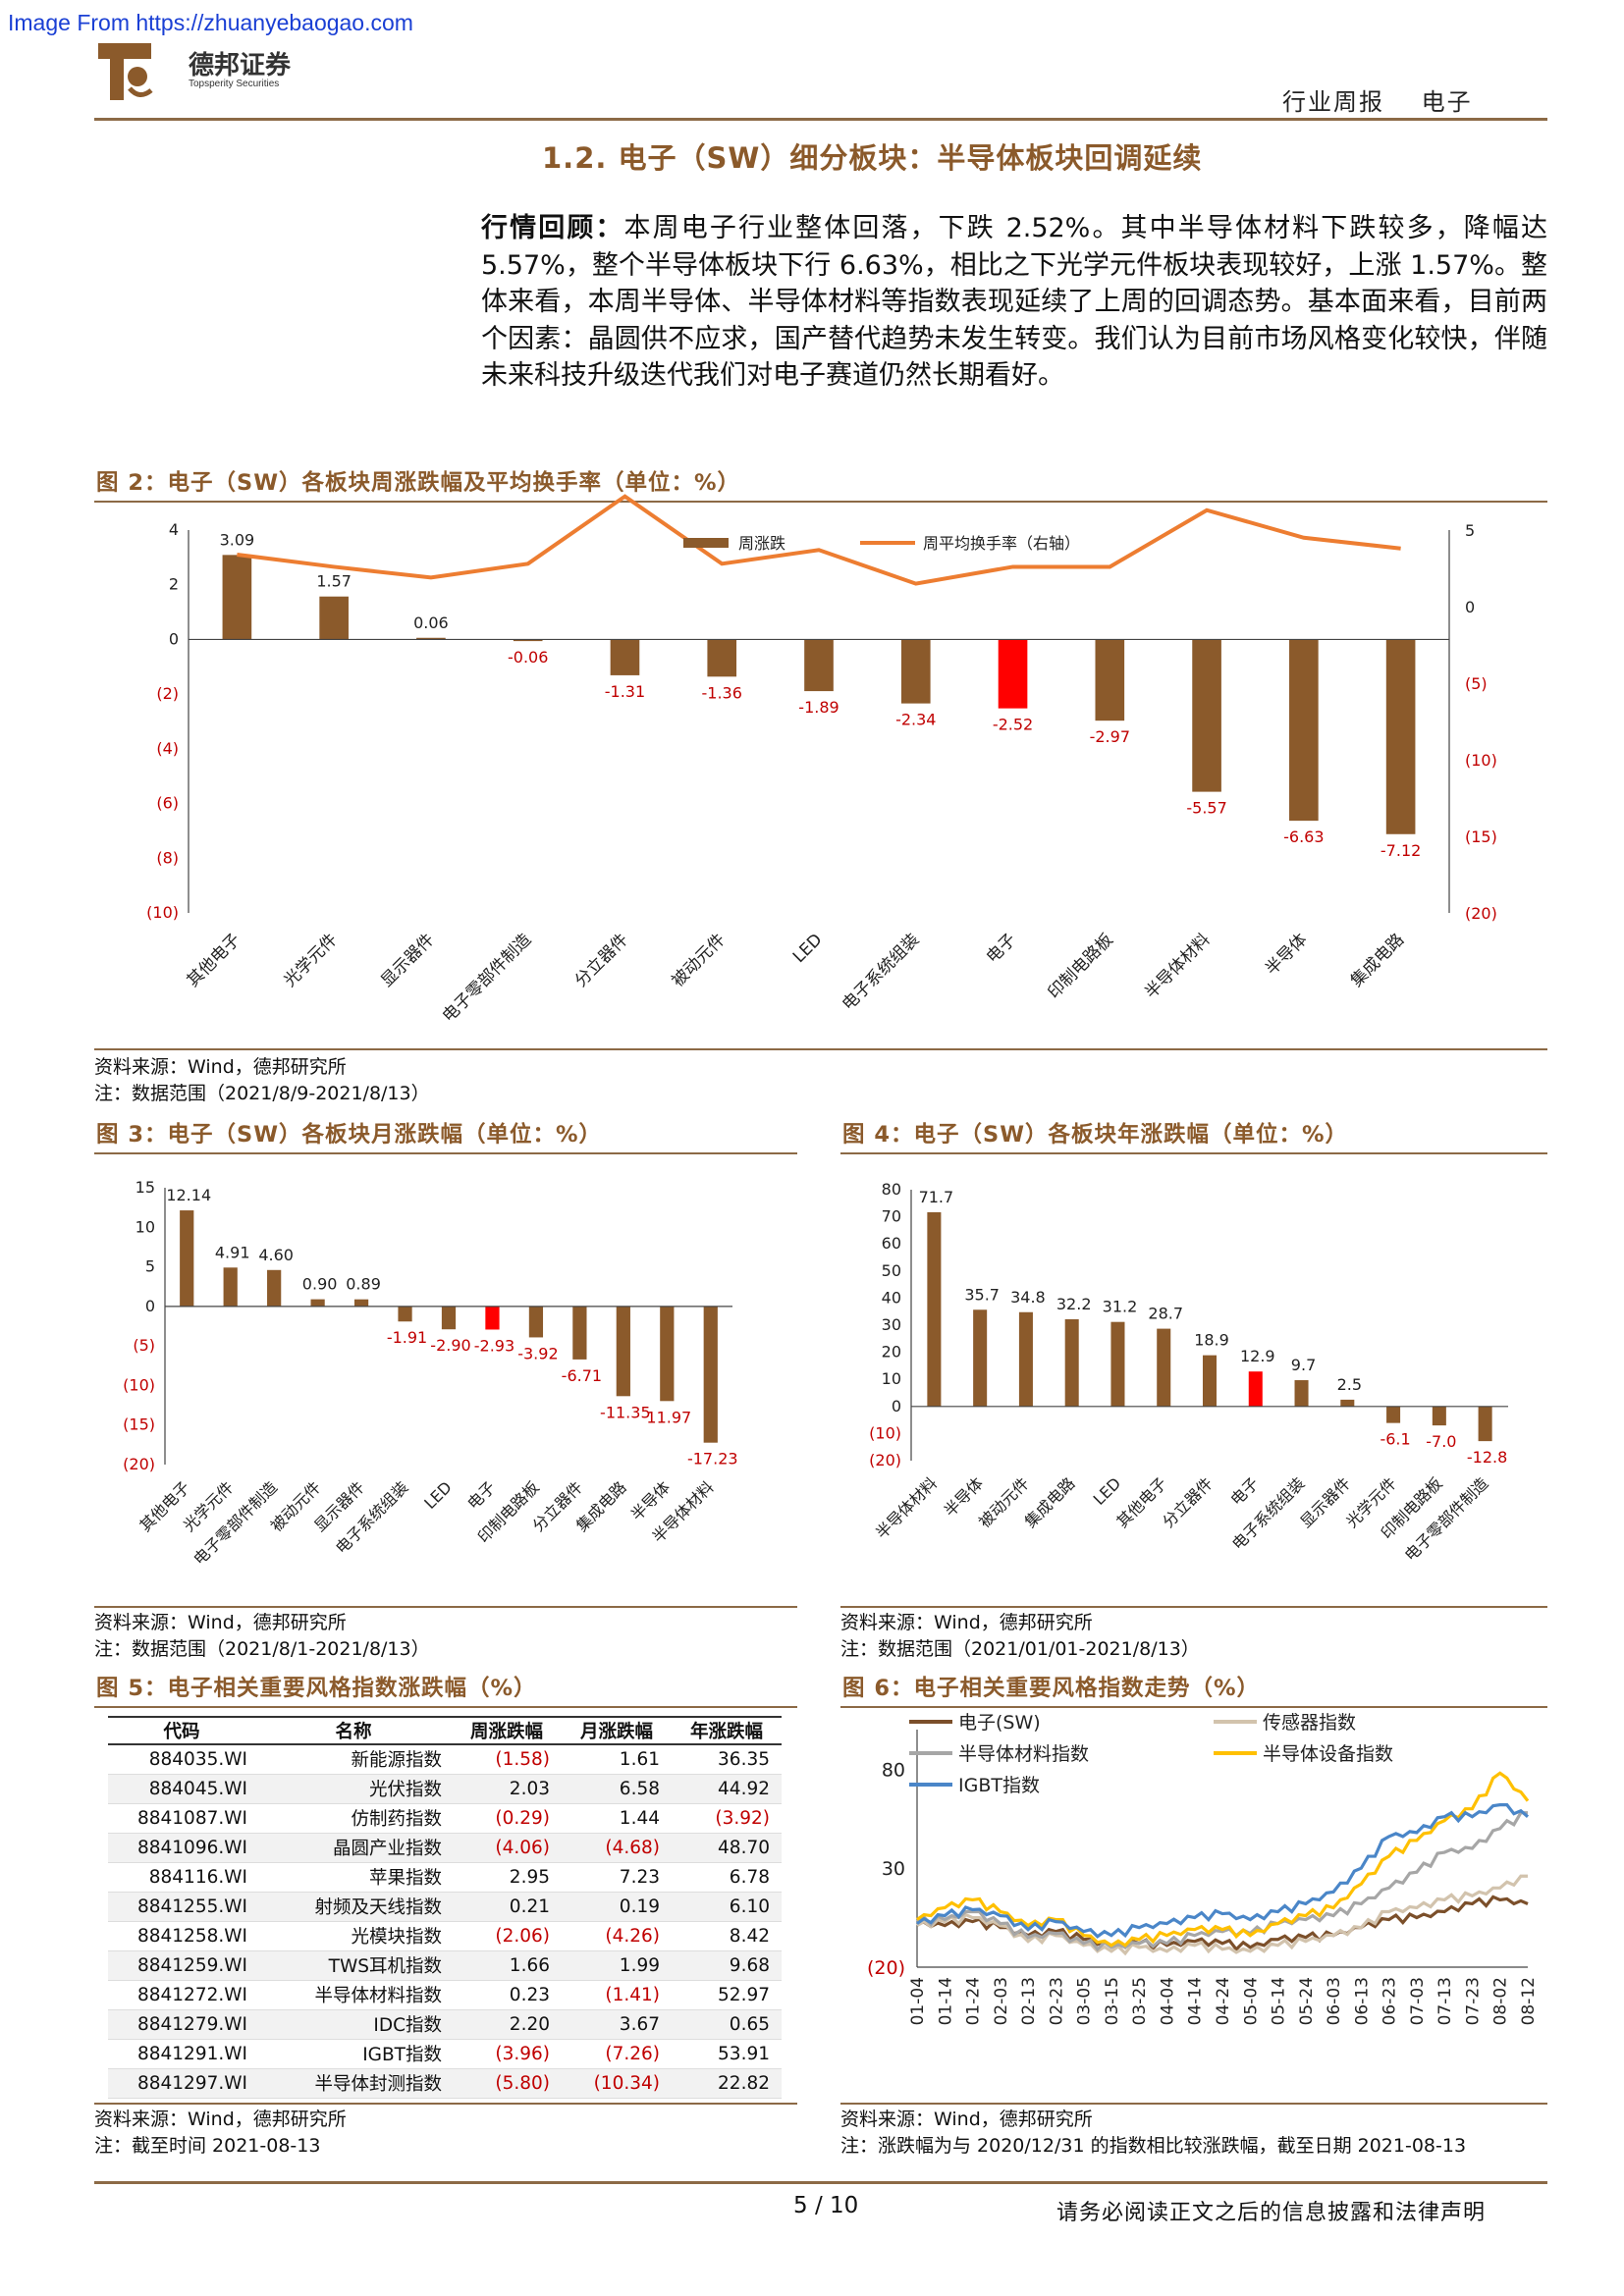 The image size is (1624, 2296). What do you see at coordinates (349, 1135) in the screenshot?
I see `fig3-title: 图 3：电子（SW）各板块月涨跌幅（单位：%）` at bounding box center [349, 1135].